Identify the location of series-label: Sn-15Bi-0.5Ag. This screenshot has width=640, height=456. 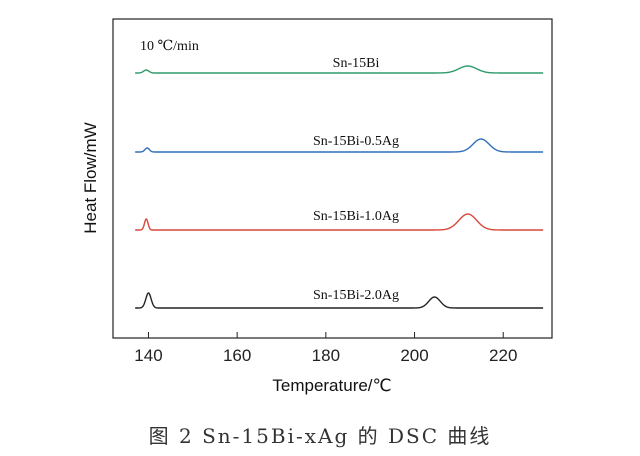
(356, 141).